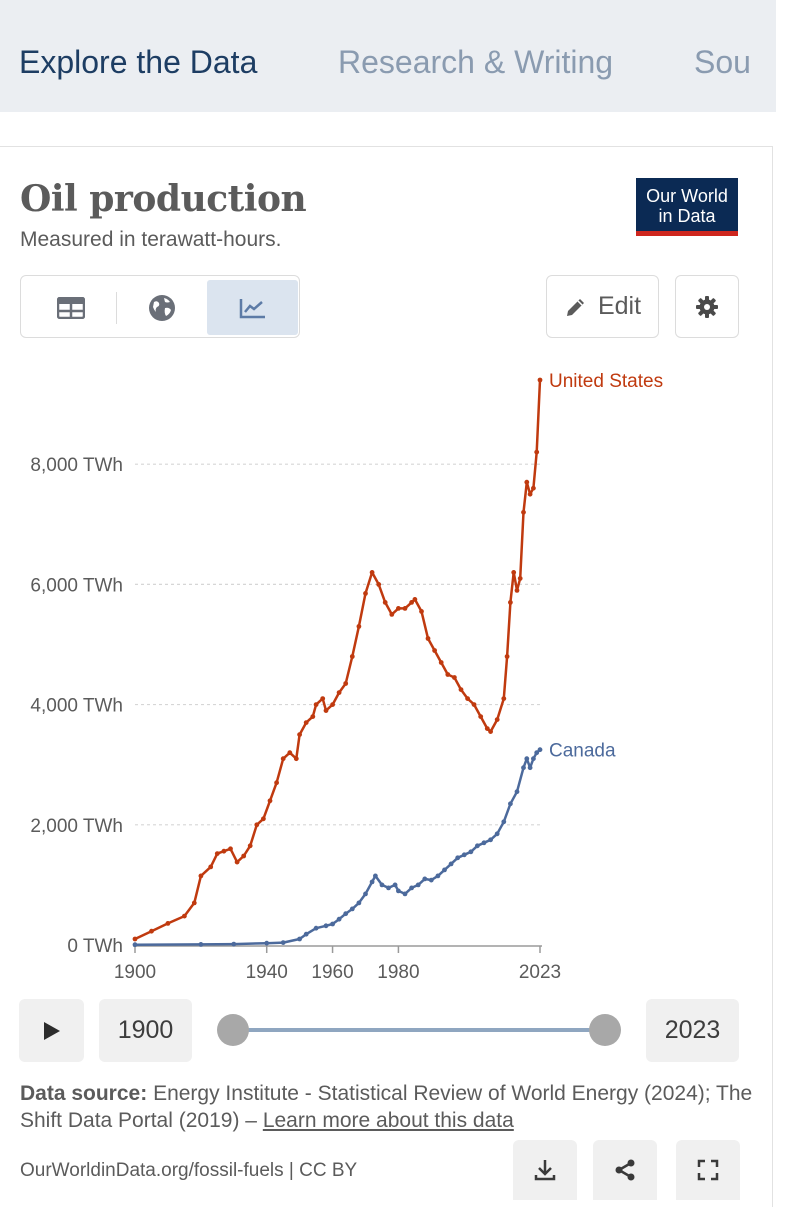  Describe the element at coordinates (606, 381) in the screenshot. I see `series-label-united-states: United States` at that location.